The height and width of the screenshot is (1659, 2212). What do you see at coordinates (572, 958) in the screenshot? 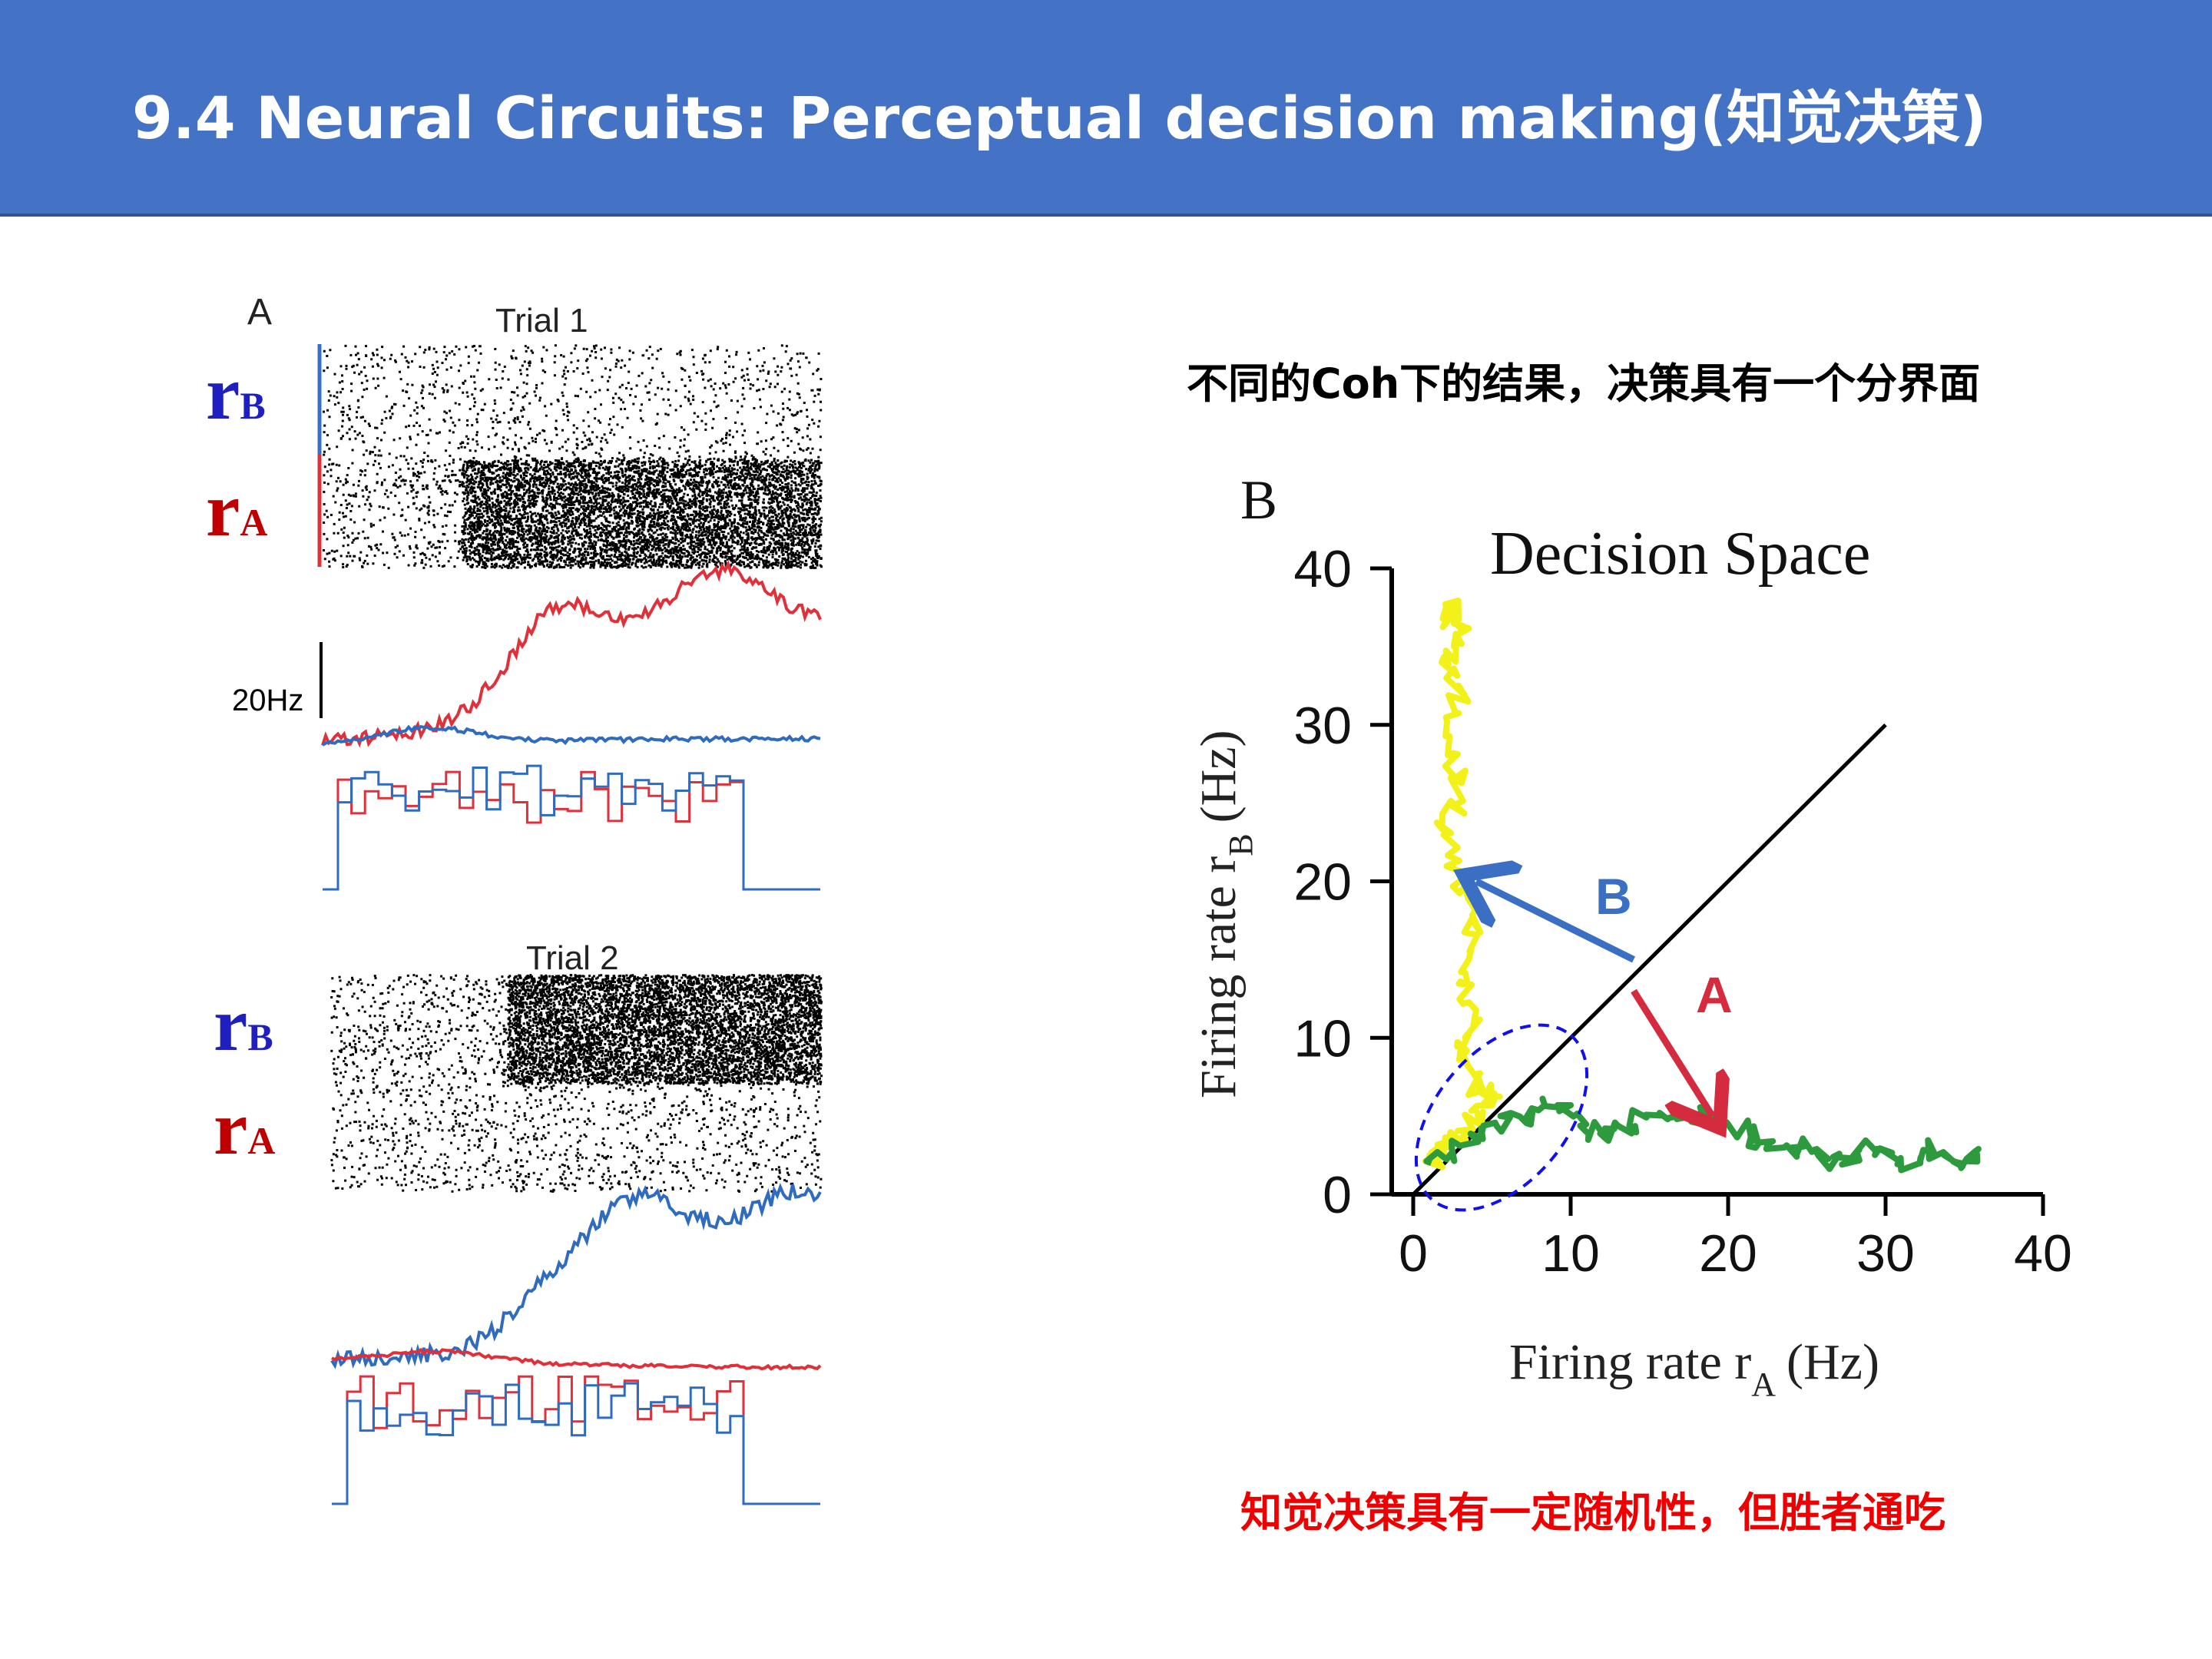
I see `trial2-label: Trial 2` at bounding box center [572, 958].